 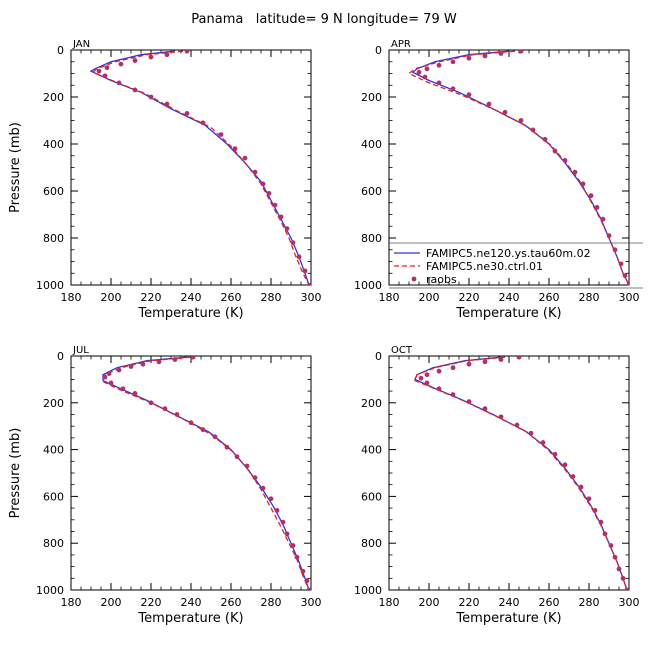 I want to click on x-tick-label: 220, so click(x=469, y=297).